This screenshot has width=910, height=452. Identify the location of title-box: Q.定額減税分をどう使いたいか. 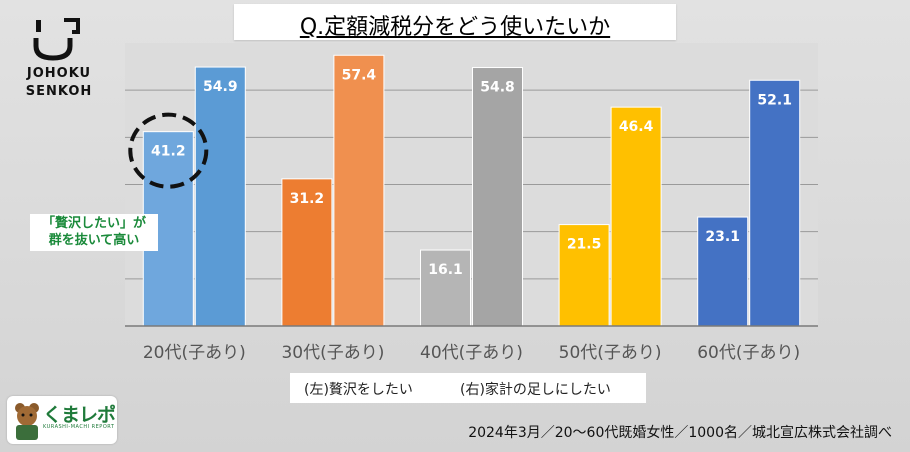
(455, 22).